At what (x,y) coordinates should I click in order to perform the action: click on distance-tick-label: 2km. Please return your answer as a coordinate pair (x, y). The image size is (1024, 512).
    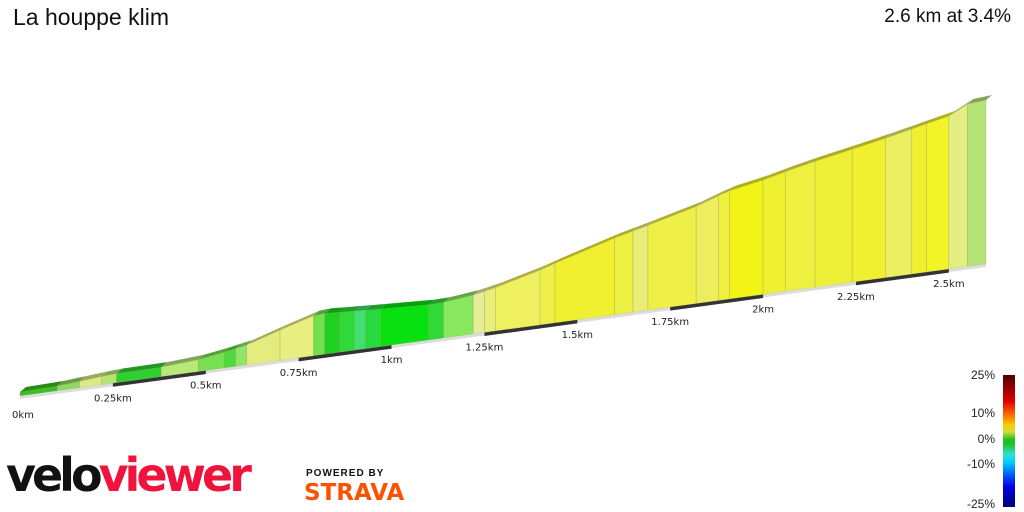
    Looking at the image, I should click on (763, 309).